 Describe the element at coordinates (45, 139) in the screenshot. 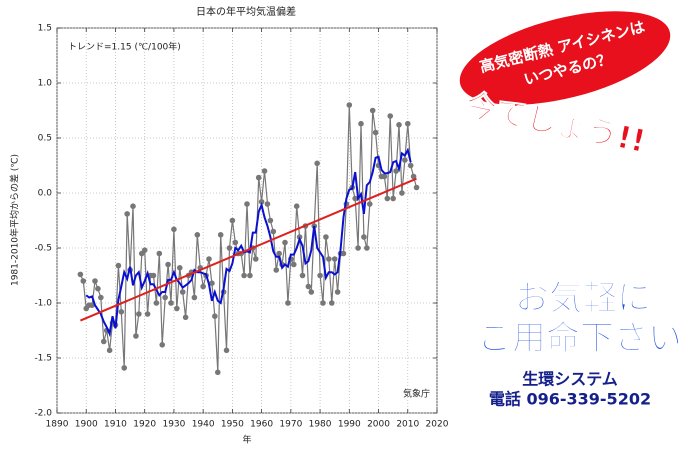

I see `y-tick-label: 0.5` at that location.